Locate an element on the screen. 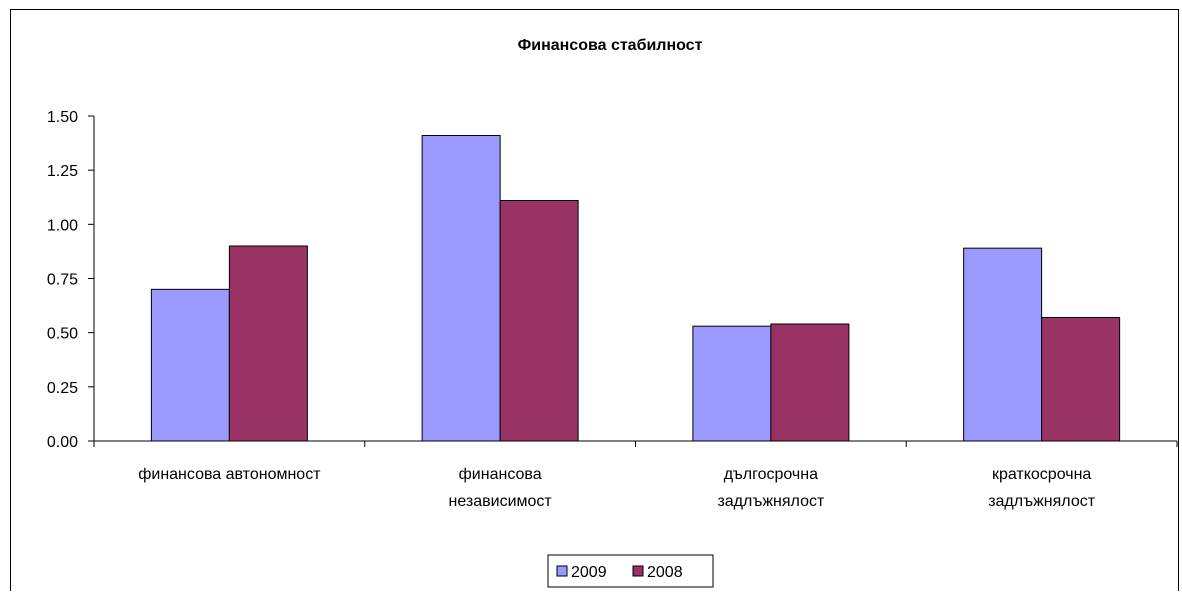 The width and height of the screenshot is (1182, 592). x-category-label: краткосрочна задлъжнялост is located at coordinates (1042, 488).